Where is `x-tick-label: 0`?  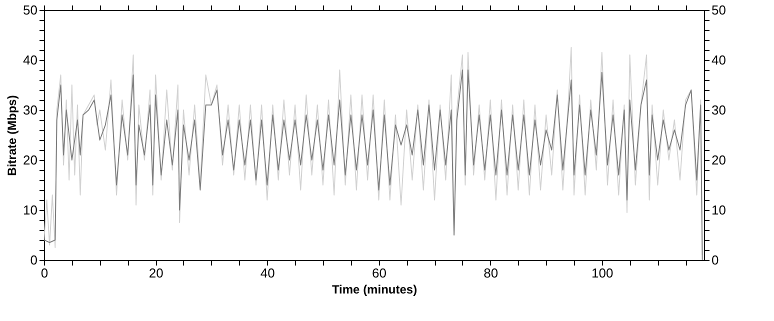
x-tick-label: 0 is located at coordinates (44, 273).